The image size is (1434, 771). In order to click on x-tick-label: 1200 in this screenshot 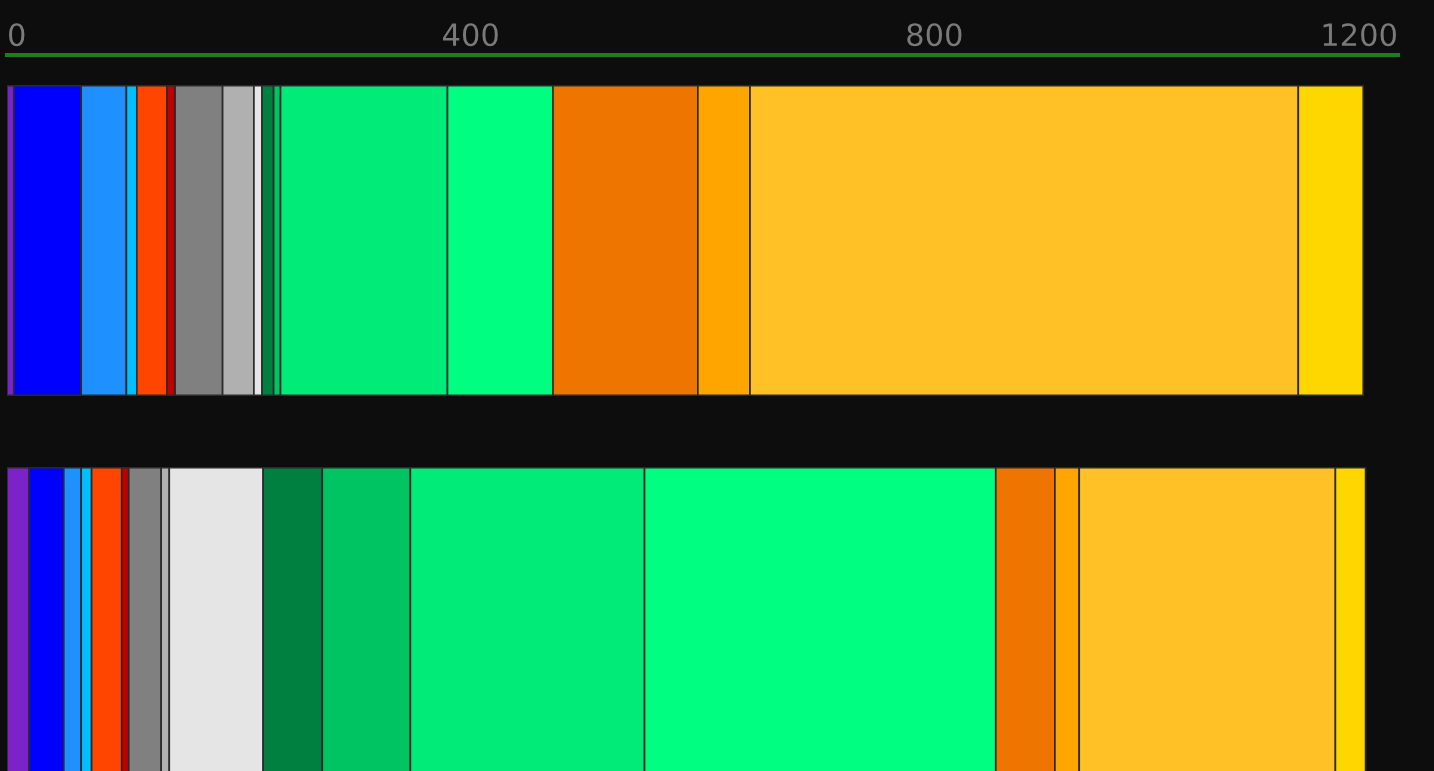, I will do `click(1359, 35)`.